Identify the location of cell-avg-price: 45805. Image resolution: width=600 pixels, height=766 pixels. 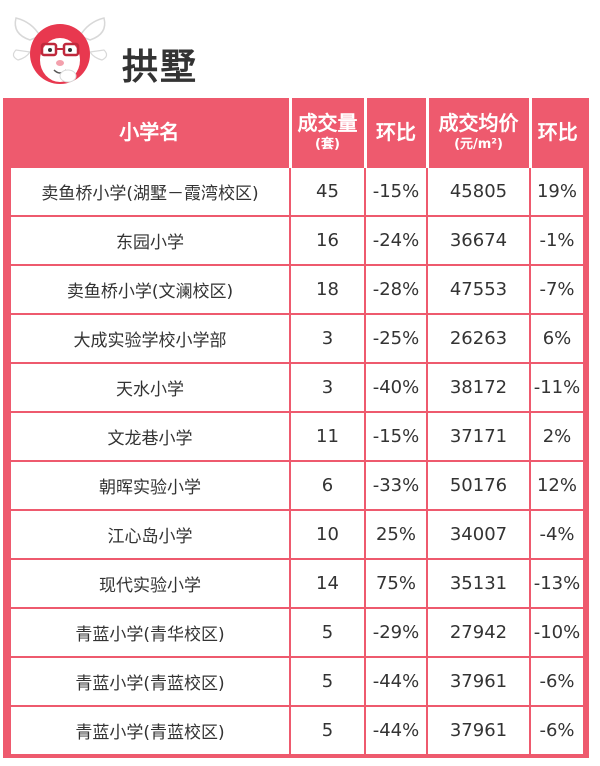
(478, 191).